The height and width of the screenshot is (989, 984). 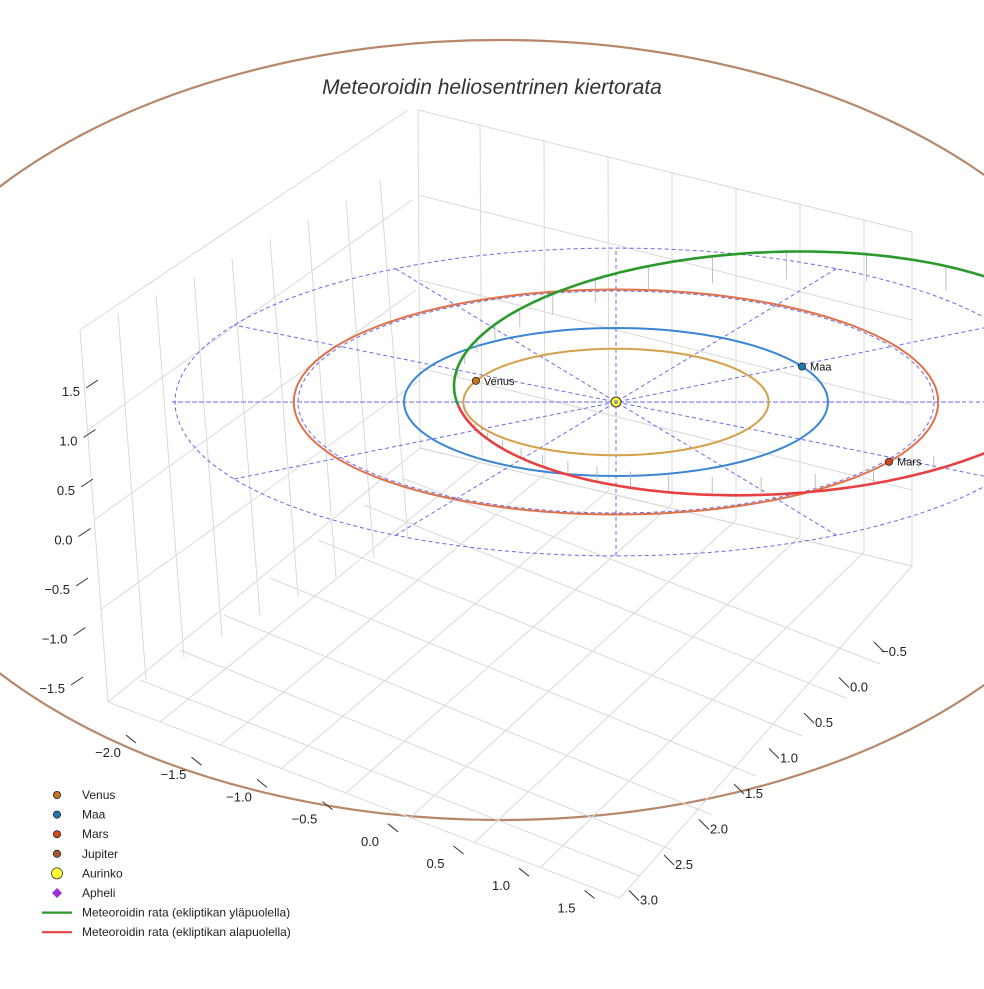 What do you see at coordinates (100, 854) in the screenshot?
I see `legend-label: Jupiter` at bounding box center [100, 854].